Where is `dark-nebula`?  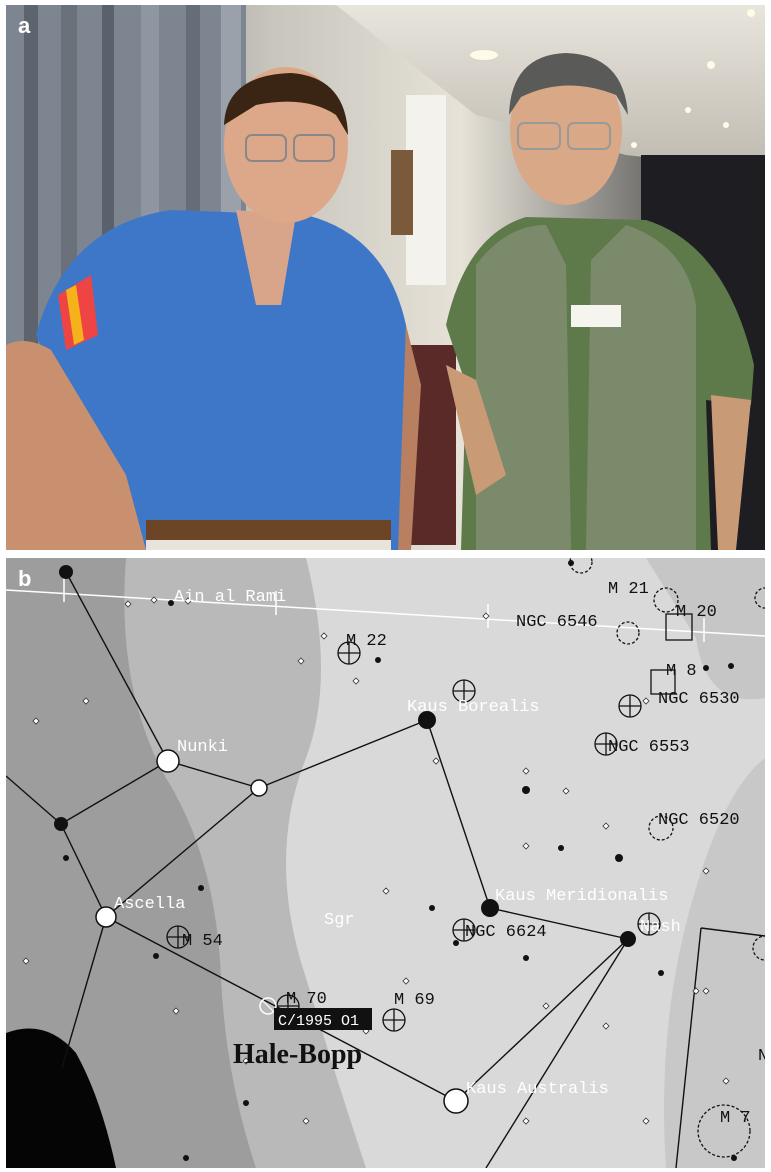 dark-nebula is located at coordinates (61, 1098).